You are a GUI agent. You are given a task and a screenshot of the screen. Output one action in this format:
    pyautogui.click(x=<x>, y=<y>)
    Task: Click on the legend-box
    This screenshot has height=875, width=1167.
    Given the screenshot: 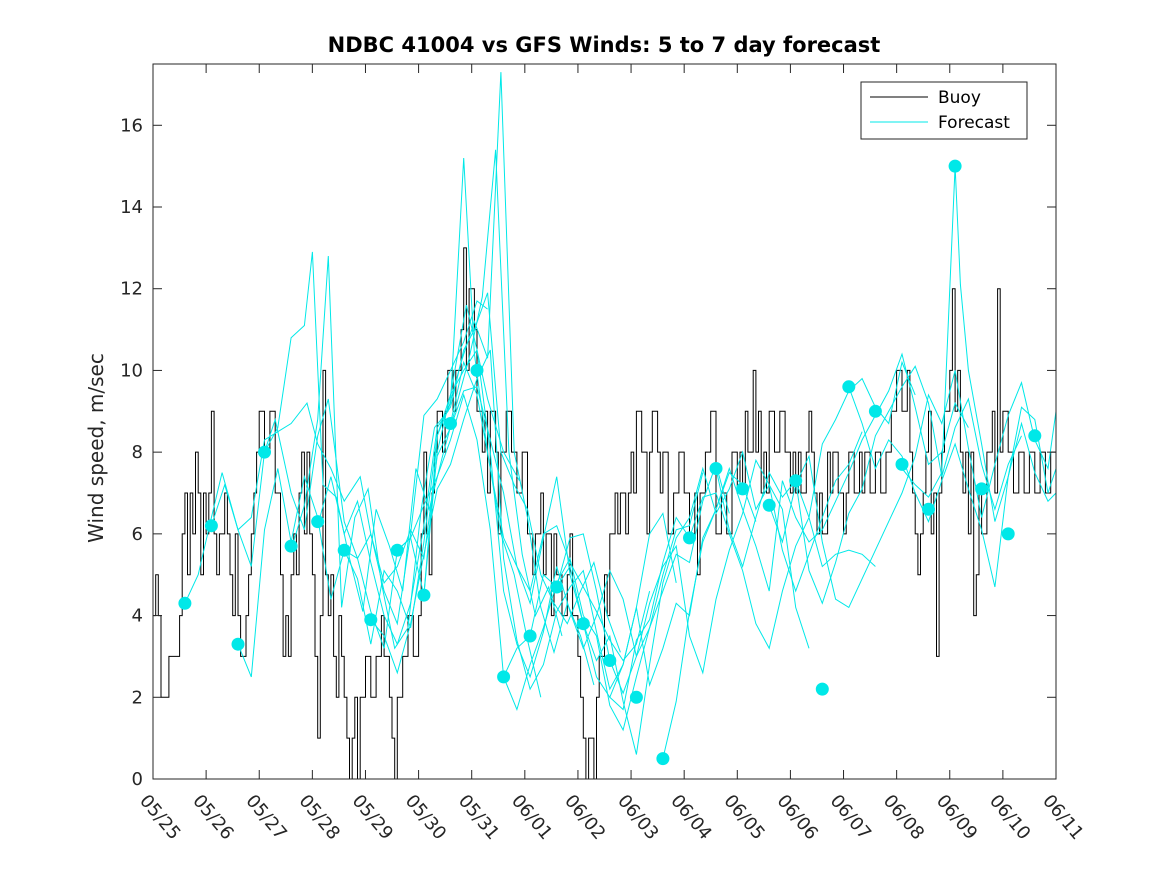 What is the action you would take?
    pyautogui.click(x=944, y=110)
    